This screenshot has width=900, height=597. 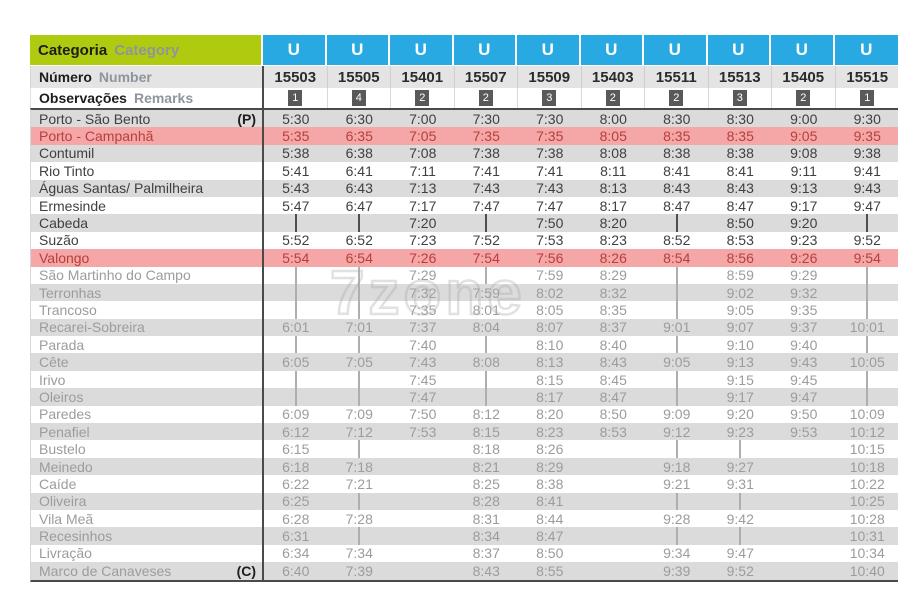 What do you see at coordinates (867, 77) in the screenshot?
I see `train-number-cell: 15515` at bounding box center [867, 77].